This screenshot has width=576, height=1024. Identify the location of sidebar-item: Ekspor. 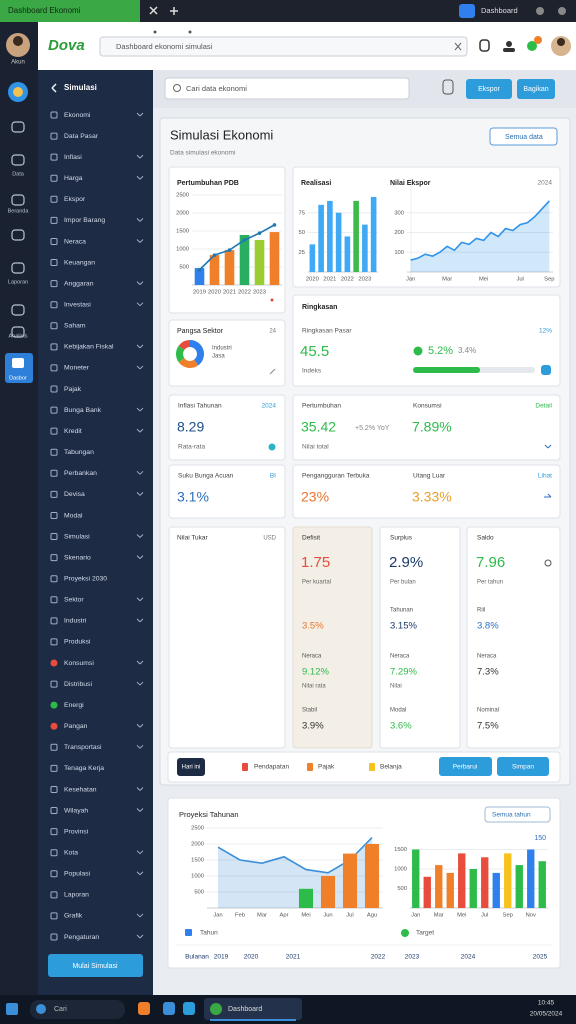
(75, 199).